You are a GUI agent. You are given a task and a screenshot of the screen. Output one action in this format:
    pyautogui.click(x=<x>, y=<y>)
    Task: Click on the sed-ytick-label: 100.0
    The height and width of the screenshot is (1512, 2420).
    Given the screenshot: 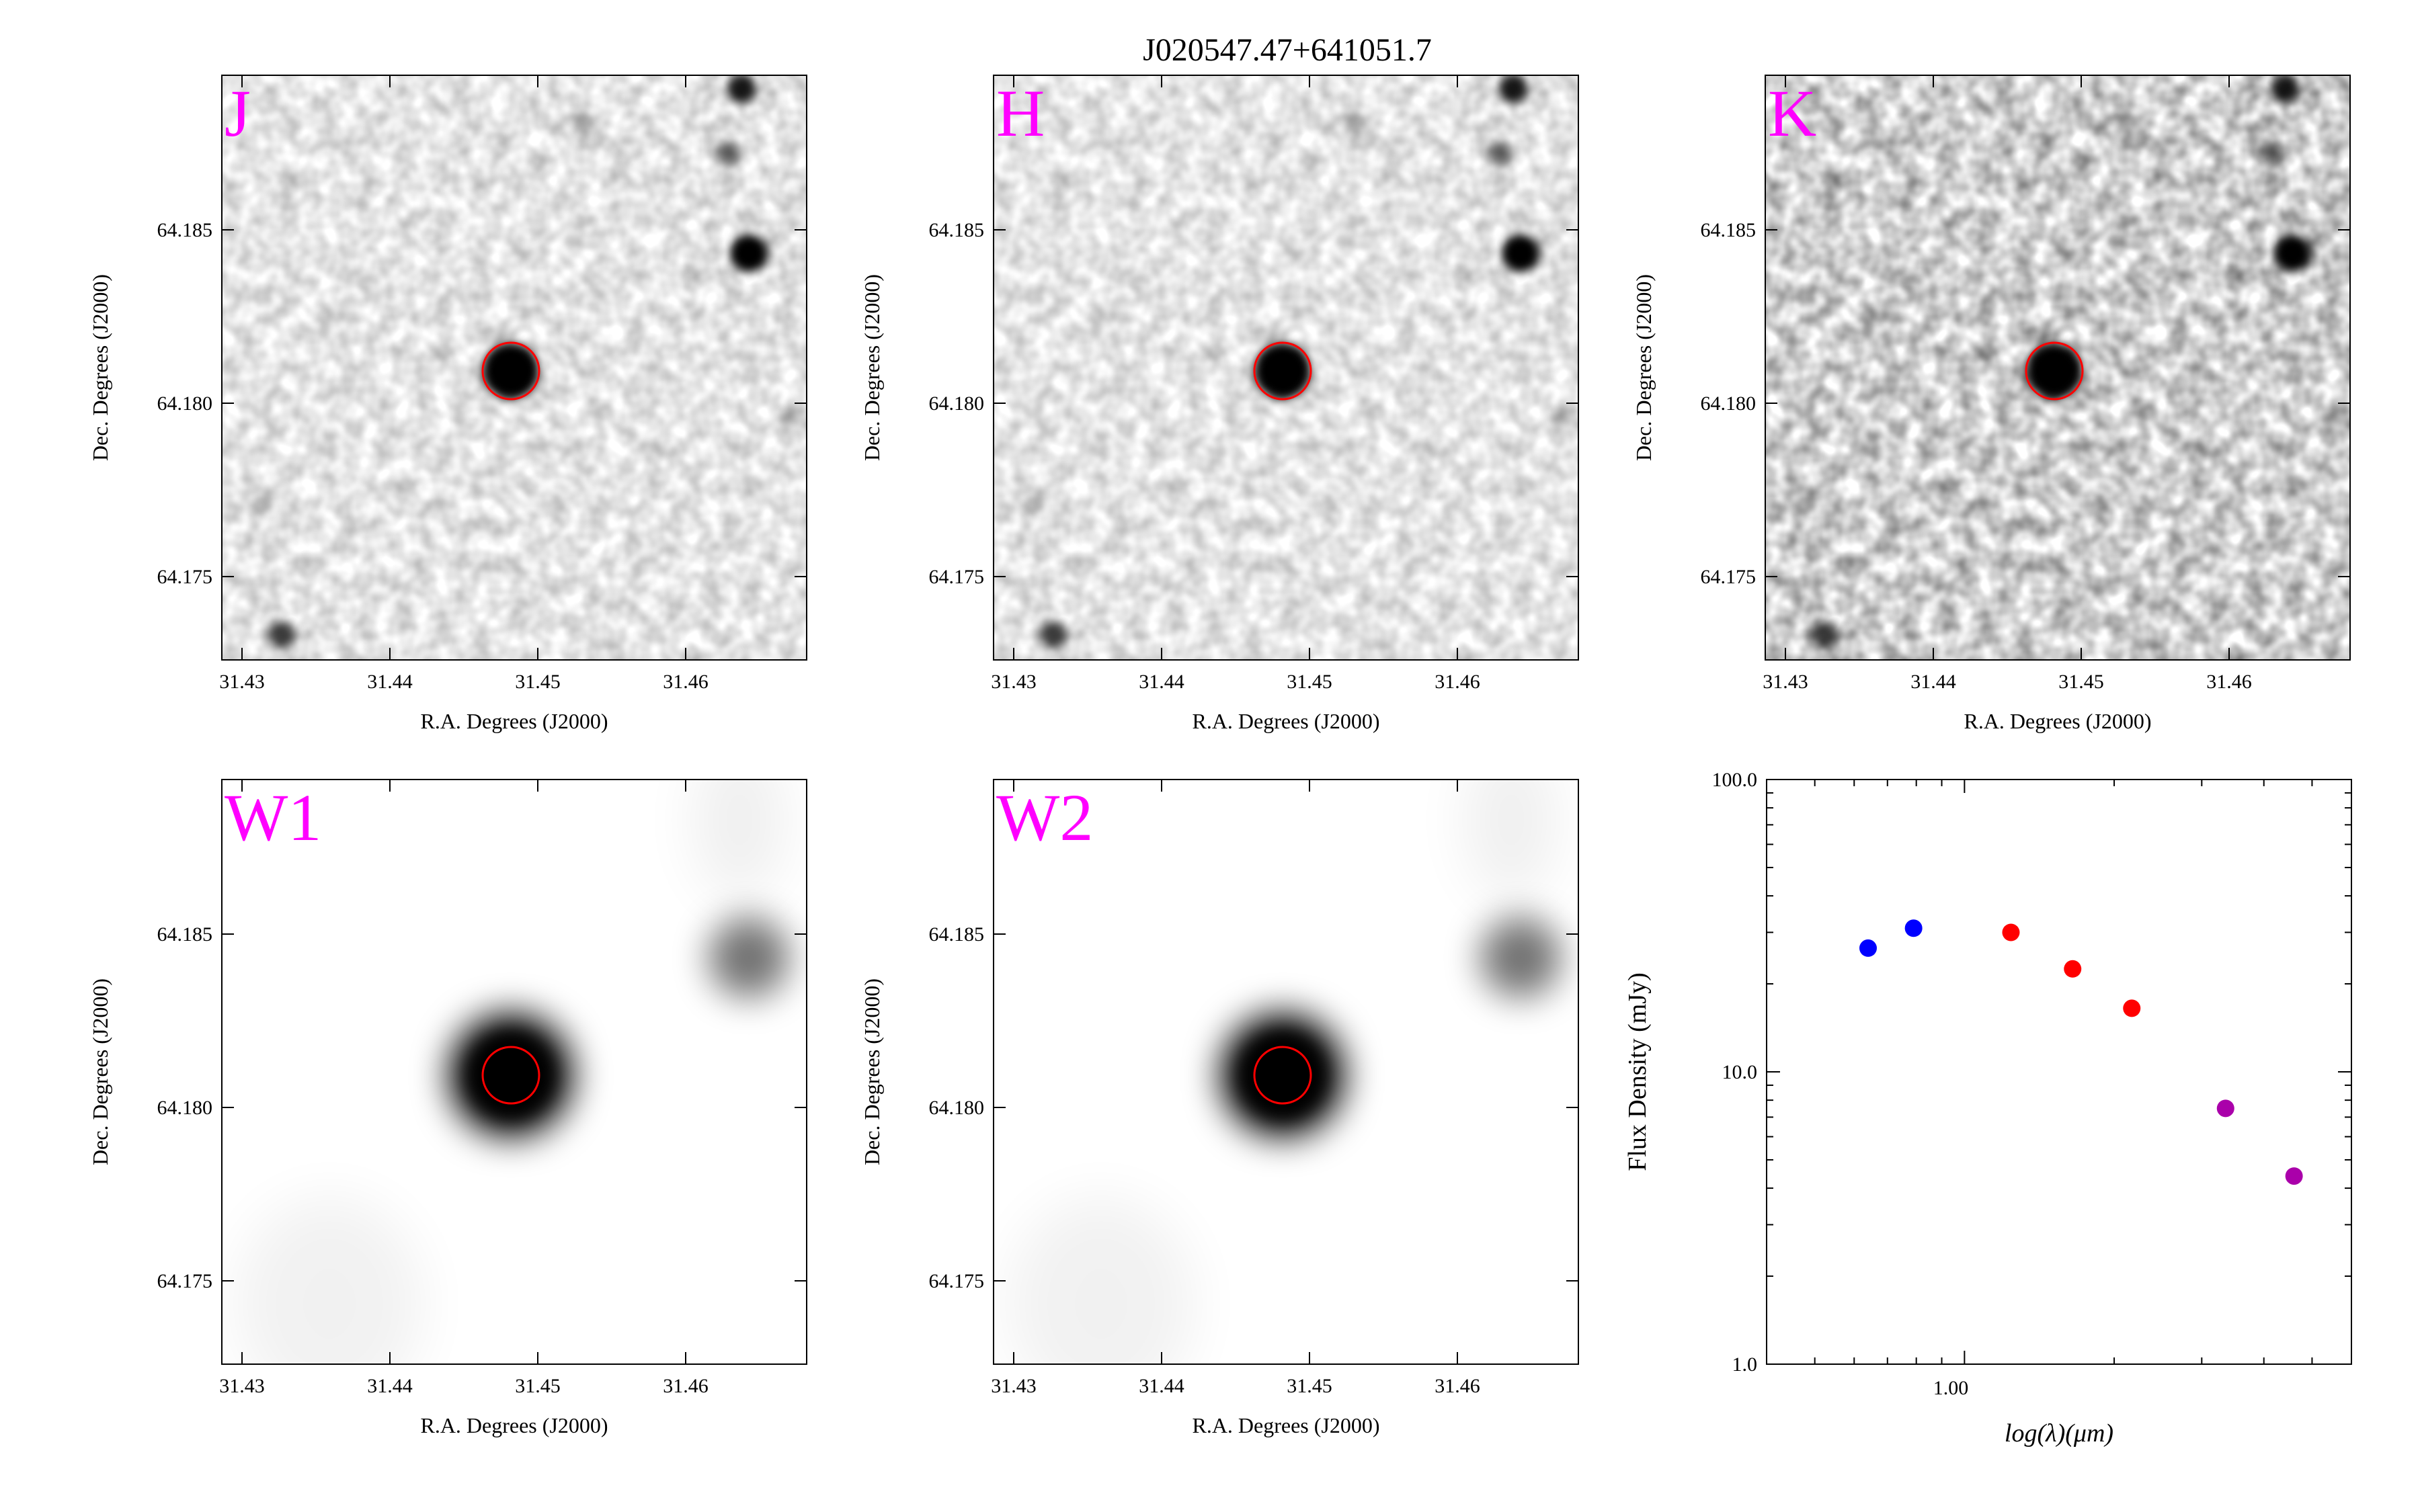 What is the action you would take?
    pyautogui.click(x=1735, y=780)
    